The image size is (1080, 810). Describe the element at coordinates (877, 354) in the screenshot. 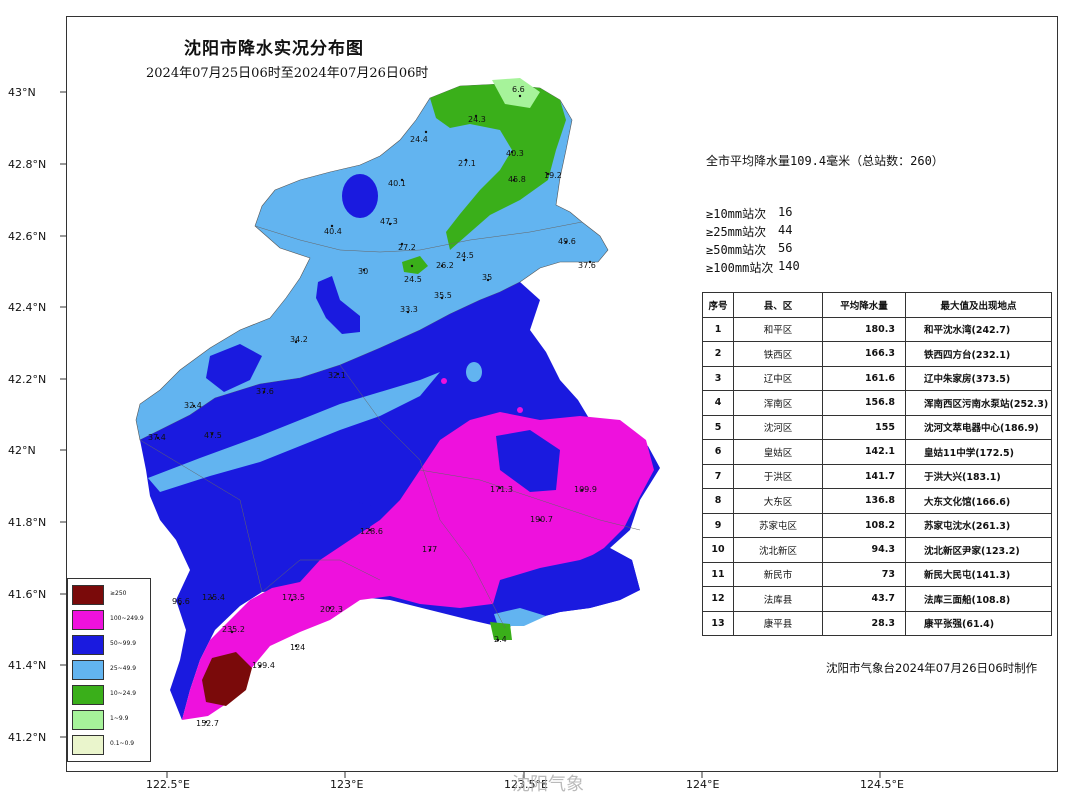

I see `table-row: 2 铁西区 166.3 铁西四方台(232.1)` at that location.